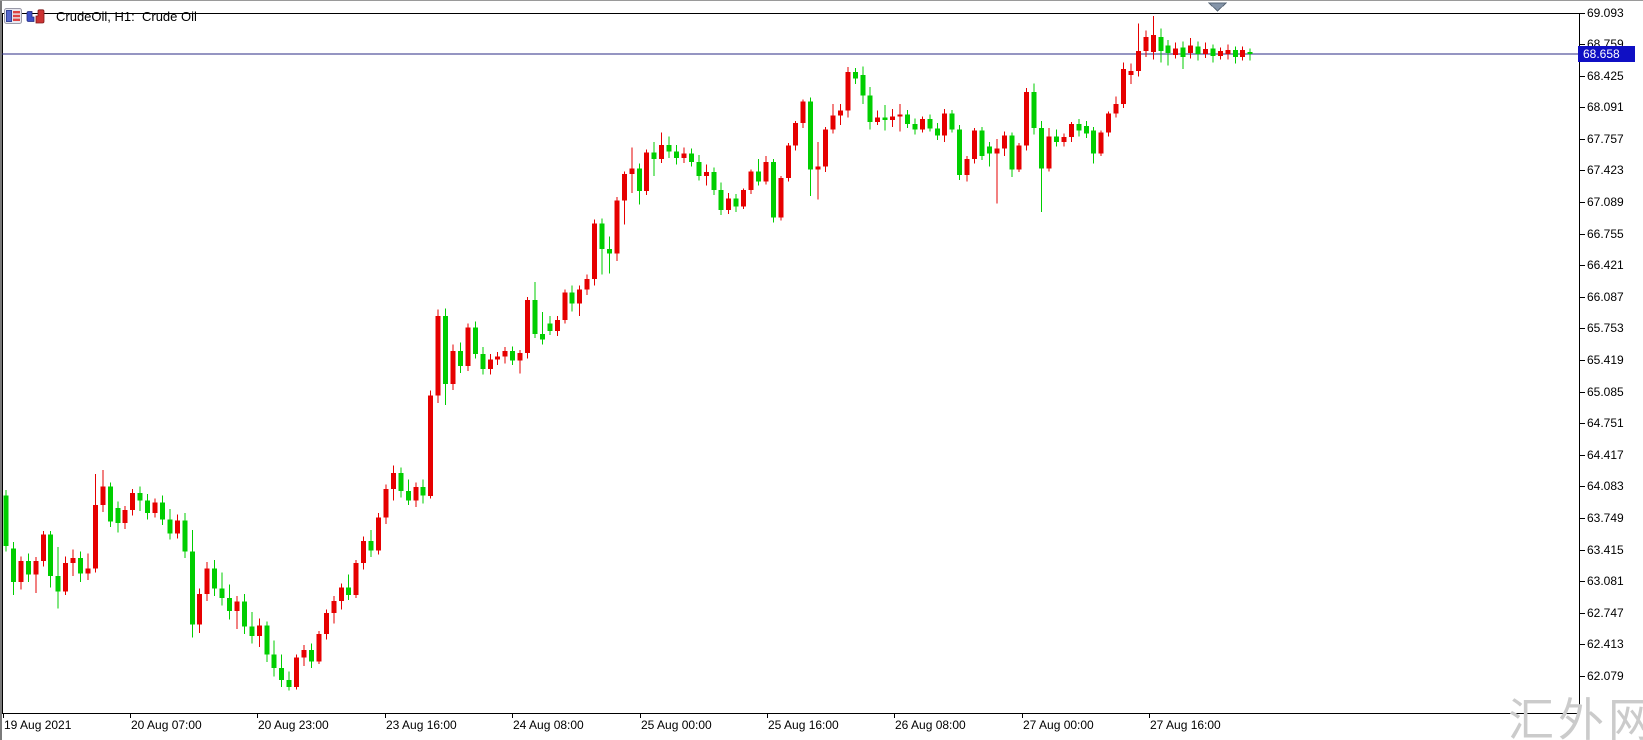  I want to click on price-tick-label: 64.417, so click(1605, 454).